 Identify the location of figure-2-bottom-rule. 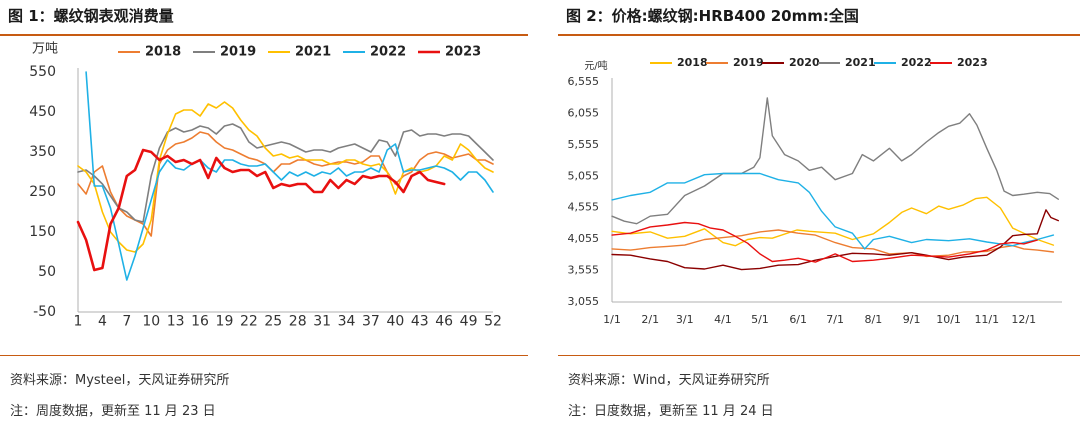
(819, 355).